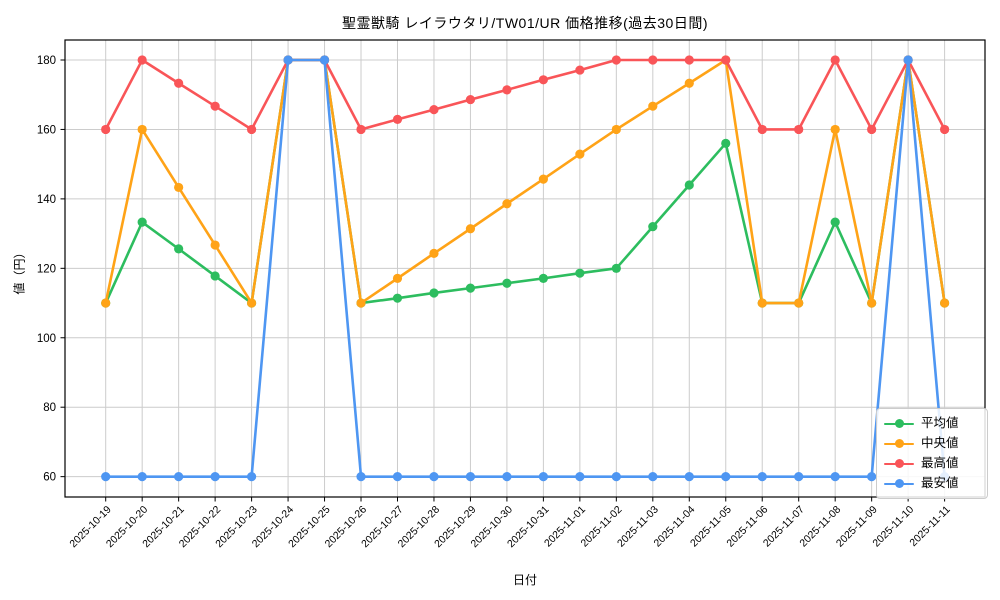 This screenshot has height=600, width=1000. I want to click on y-tick-label: 60, so click(49, 478).